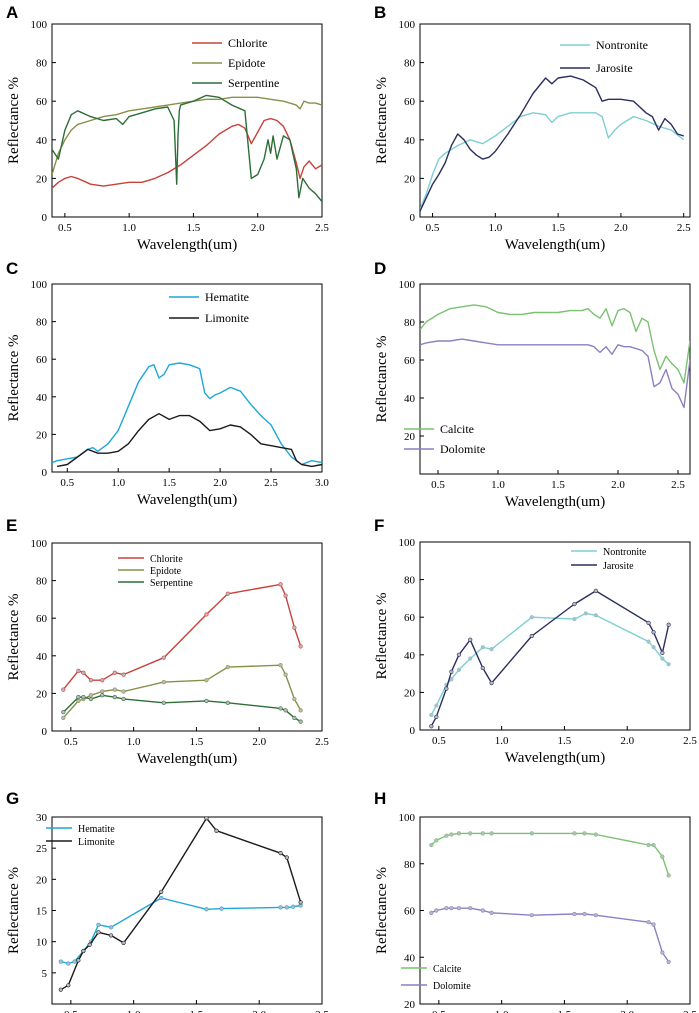 Image resolution: width=699 pixels, height=1013 pixels. I want to click on x-tick-label: 2.5, so click(684, 228).